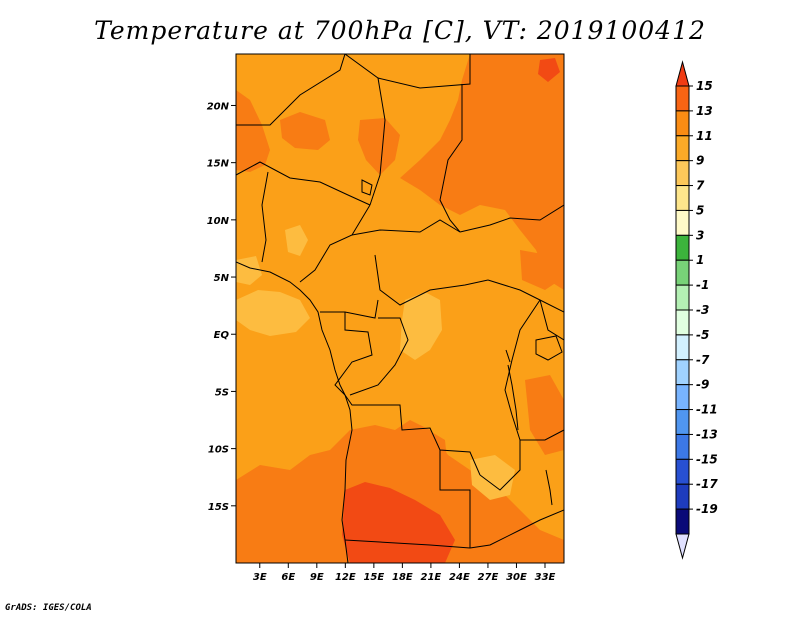 This screenshot has width=800, height=618. I want to click on lon-tick-label: 9E, so click(317, 577).